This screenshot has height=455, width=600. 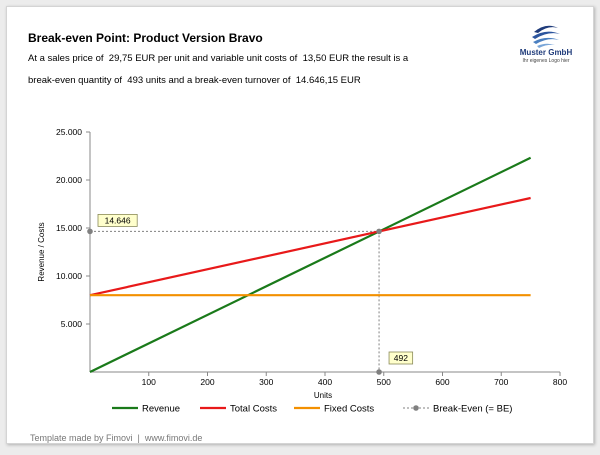 I want to click on legend-label-total-costs: Total Costs, so click(x=253, y=409).